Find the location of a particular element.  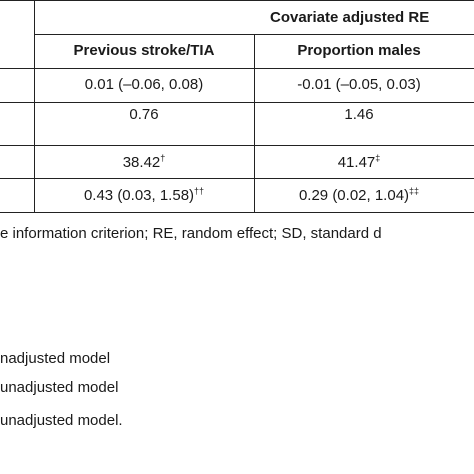

group-header: Covariate adjusted RE is located at coordinates (350, 17).